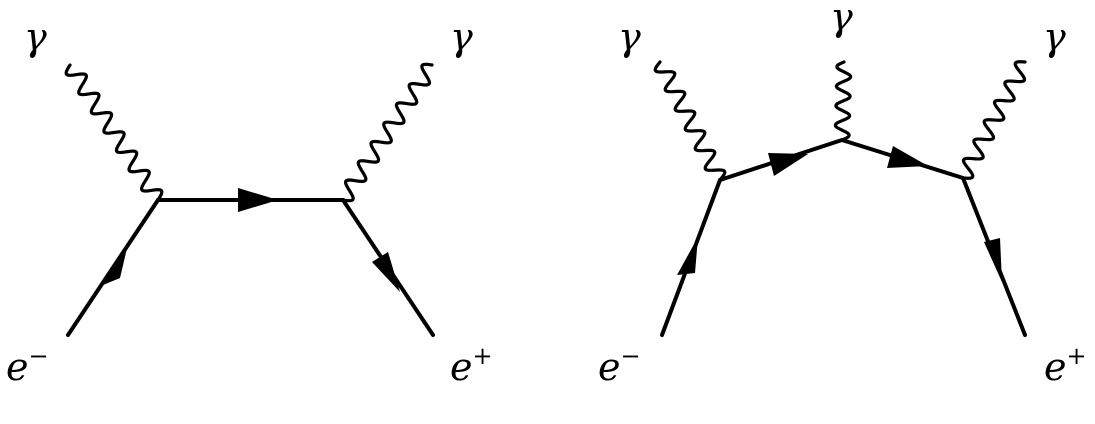 This screenshot has height=424, width=1095. What do you see at coordinates (841, 19) in the screenshot?
I see `photon-middle-label: γ` at bounding box center [841, 19].